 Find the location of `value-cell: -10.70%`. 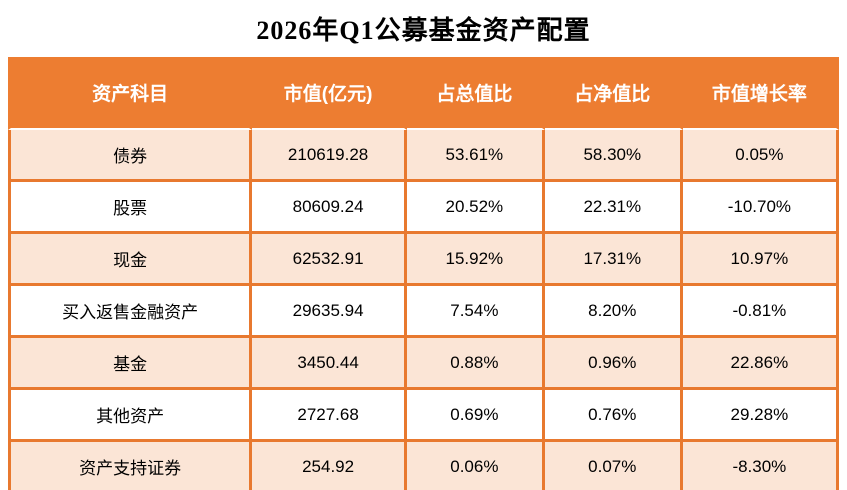

value-cell: -10.70% is located at coordinates (760, 208).